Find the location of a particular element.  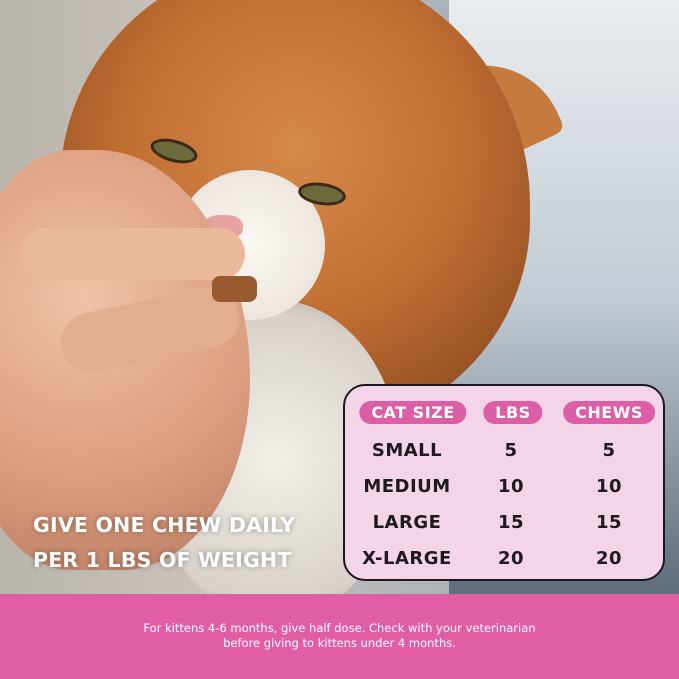

header-chews: CHEWS is located at coordinates (609, 412).